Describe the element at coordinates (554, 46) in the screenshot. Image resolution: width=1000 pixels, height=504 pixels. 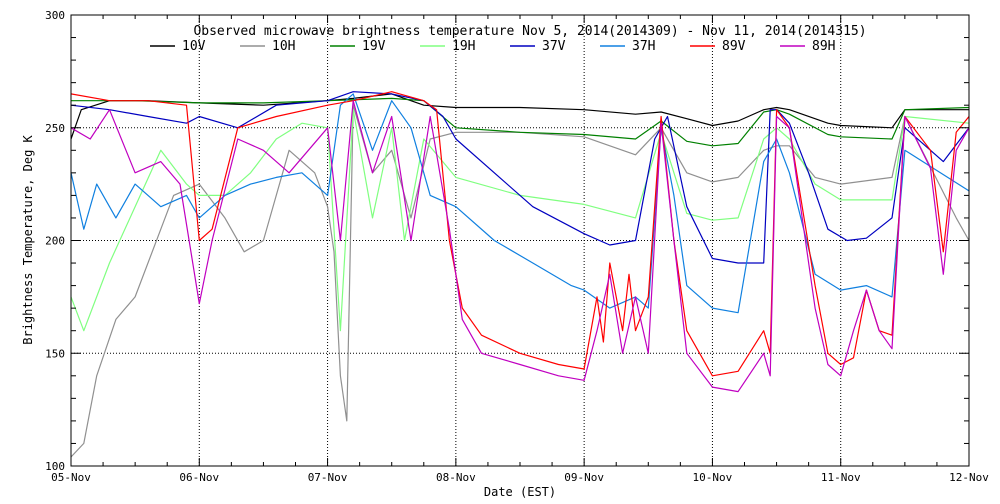
I see `legend-label-37v: 37V` at that location.